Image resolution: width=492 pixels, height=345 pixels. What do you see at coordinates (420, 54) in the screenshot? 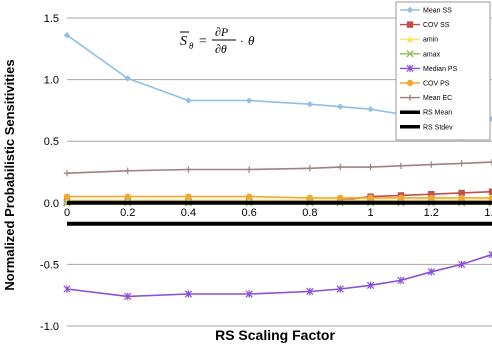
I see `legend-item: amax` at bounding box center [420, 54].